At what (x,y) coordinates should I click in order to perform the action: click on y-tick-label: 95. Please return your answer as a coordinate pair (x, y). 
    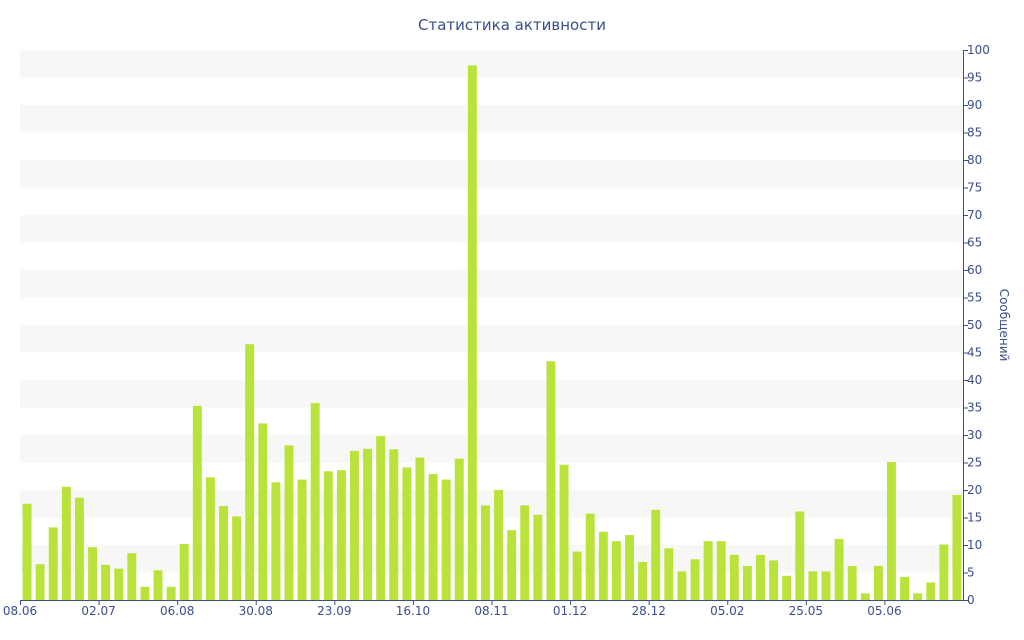
    Looking at the image, I should click on (974, 78).